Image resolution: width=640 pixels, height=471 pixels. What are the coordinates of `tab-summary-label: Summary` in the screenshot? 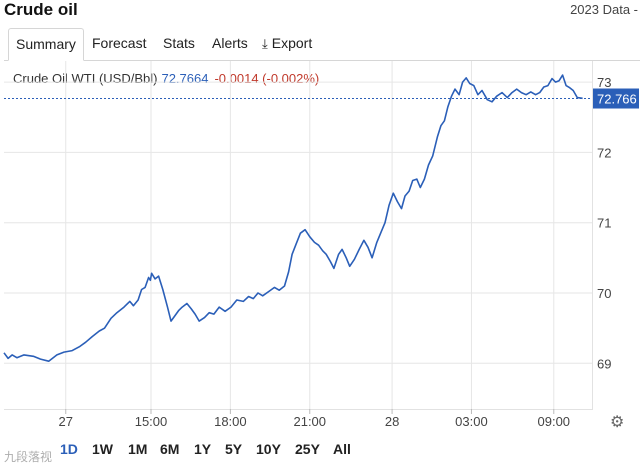 It's located at (46, 44).